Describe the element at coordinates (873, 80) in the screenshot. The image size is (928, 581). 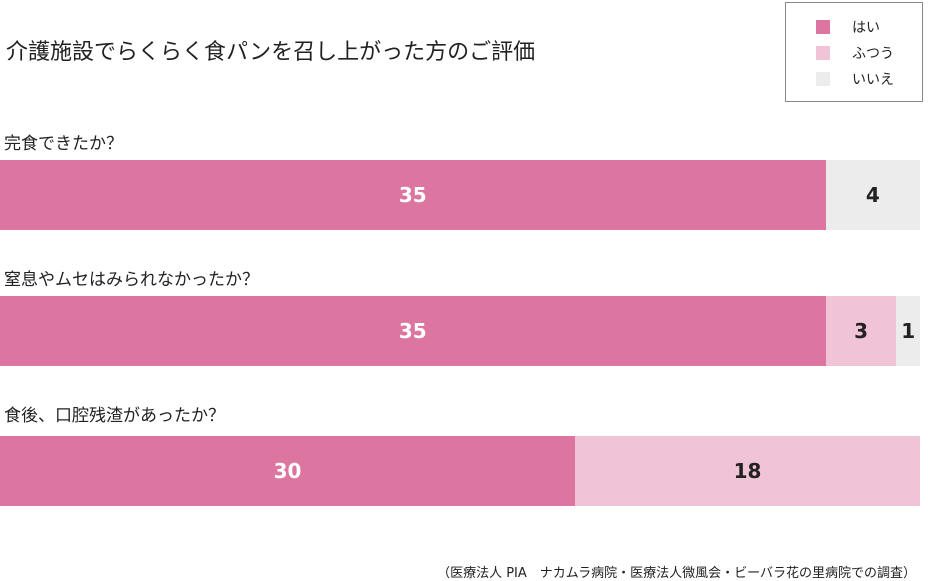
I see `legend-label-no: いいえ` at that location.